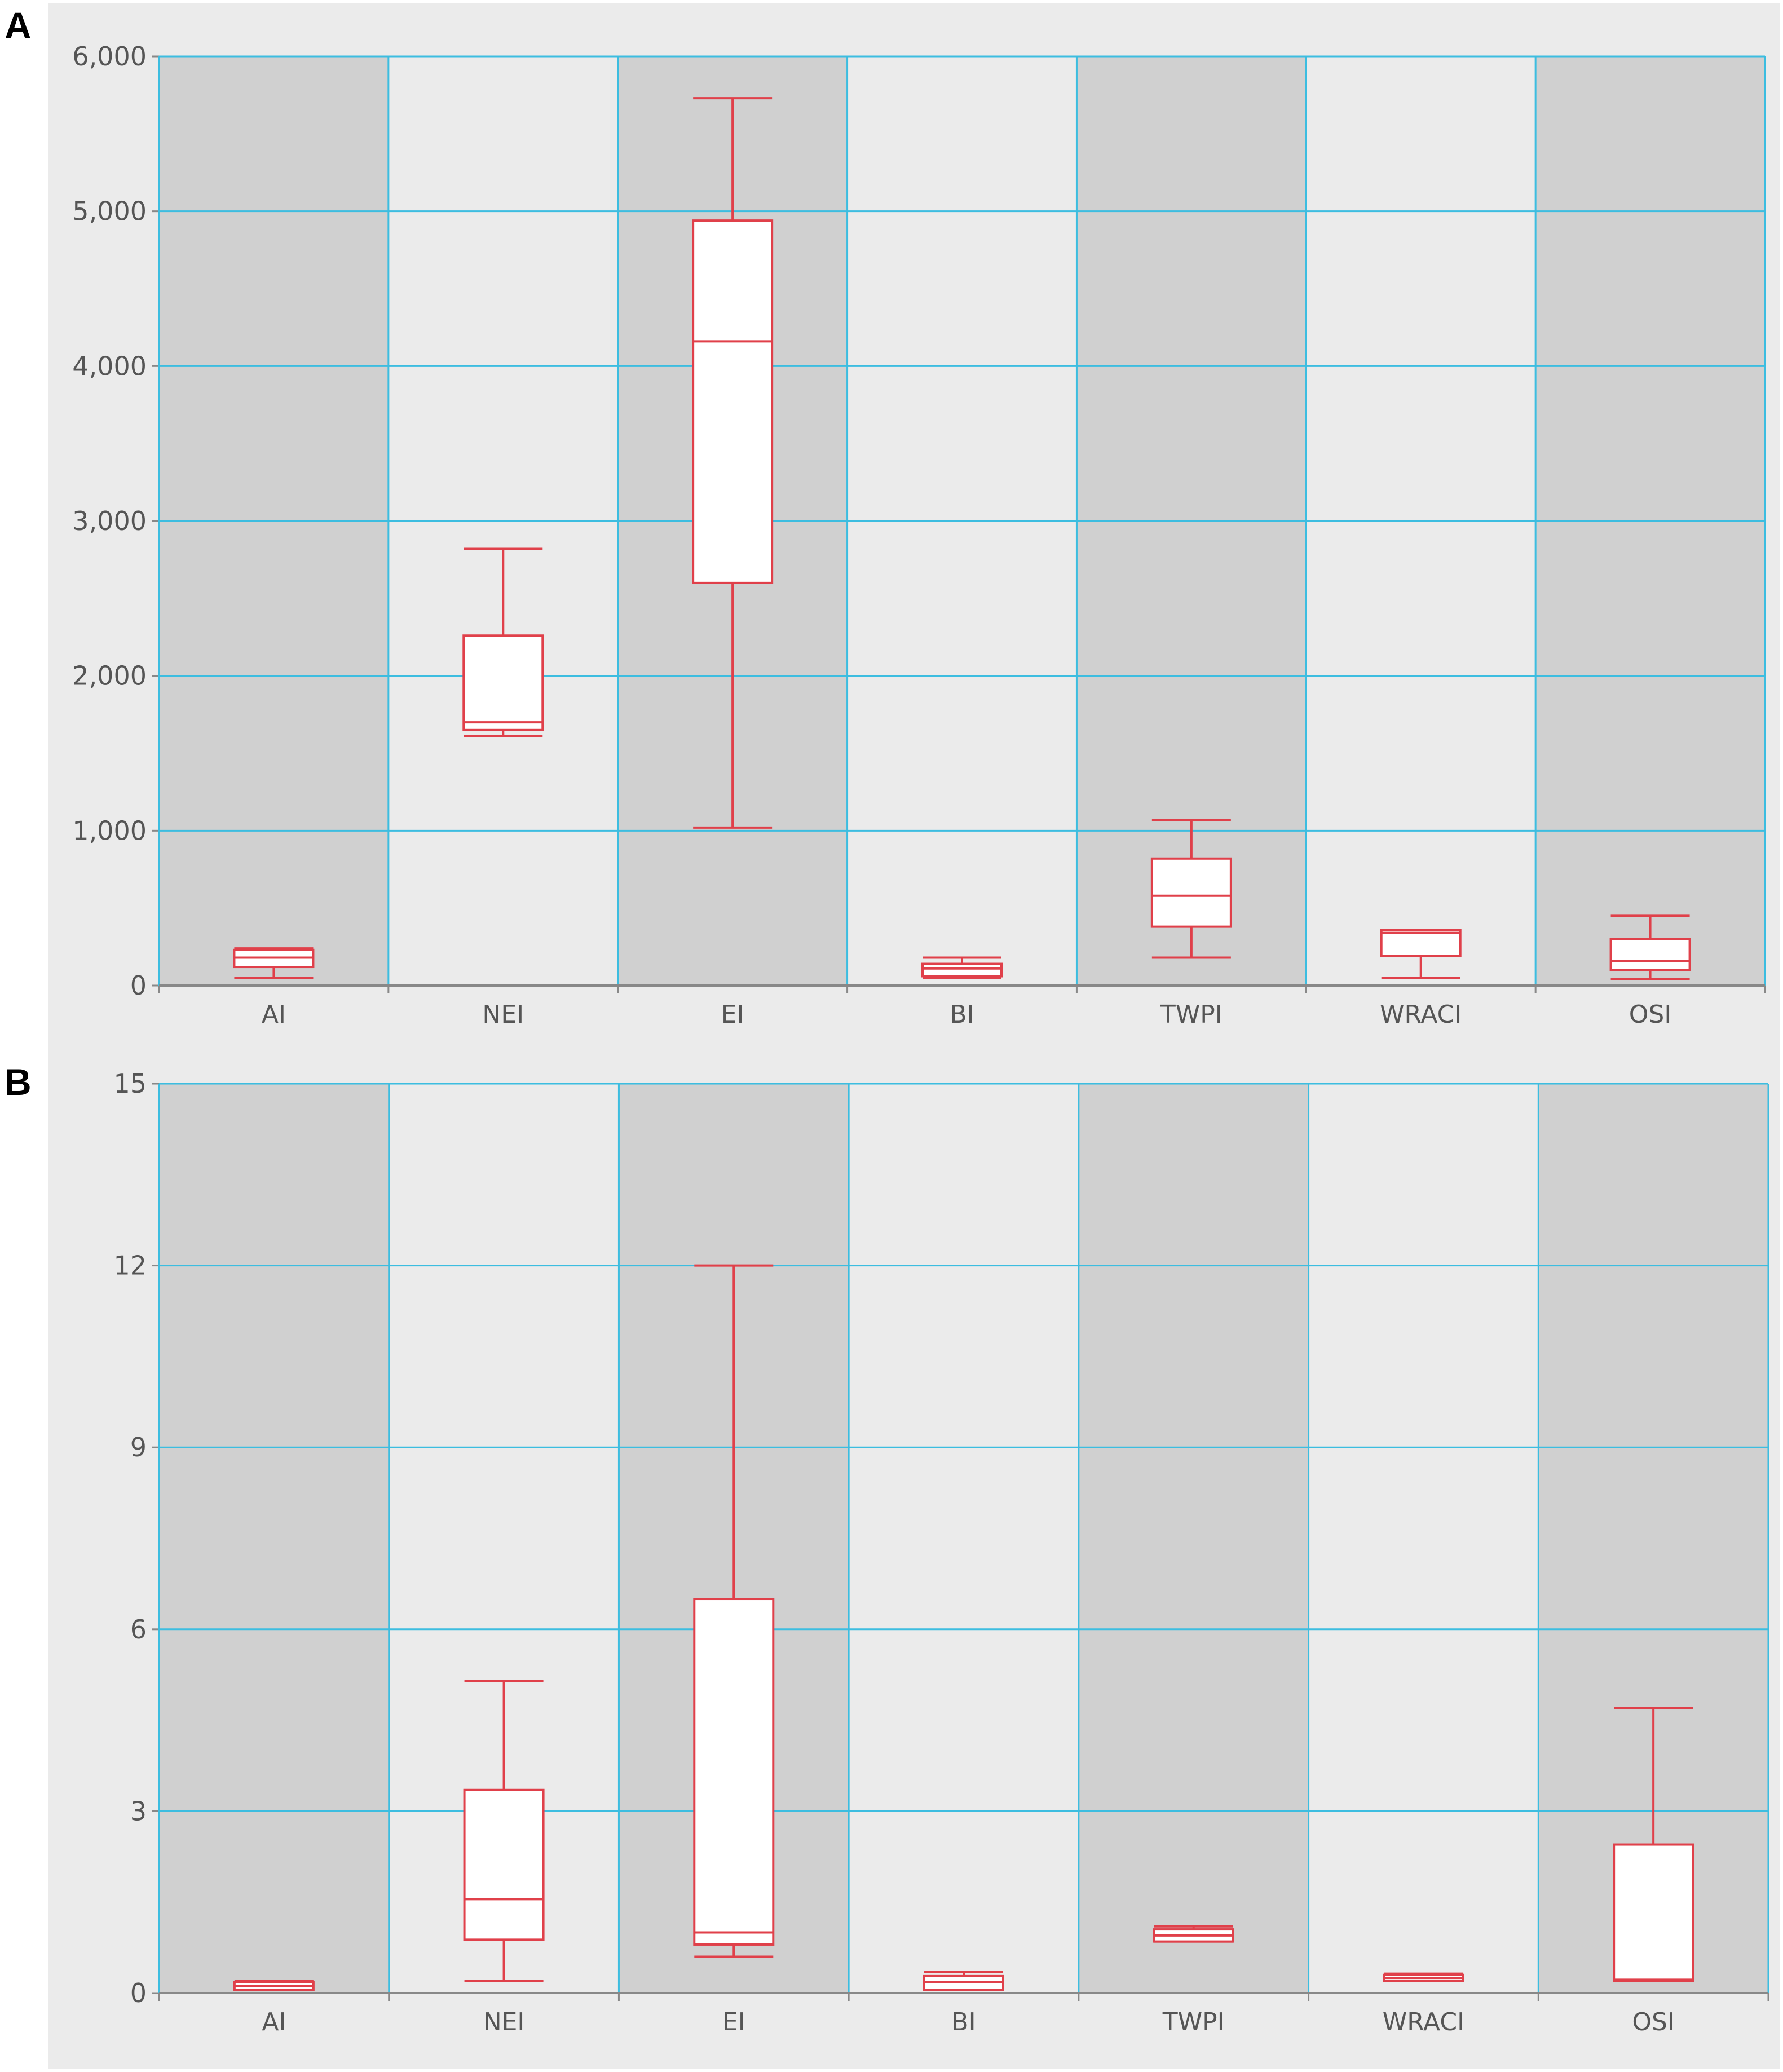  I want to click on y-tick-label: 3, so click(138, 1811).